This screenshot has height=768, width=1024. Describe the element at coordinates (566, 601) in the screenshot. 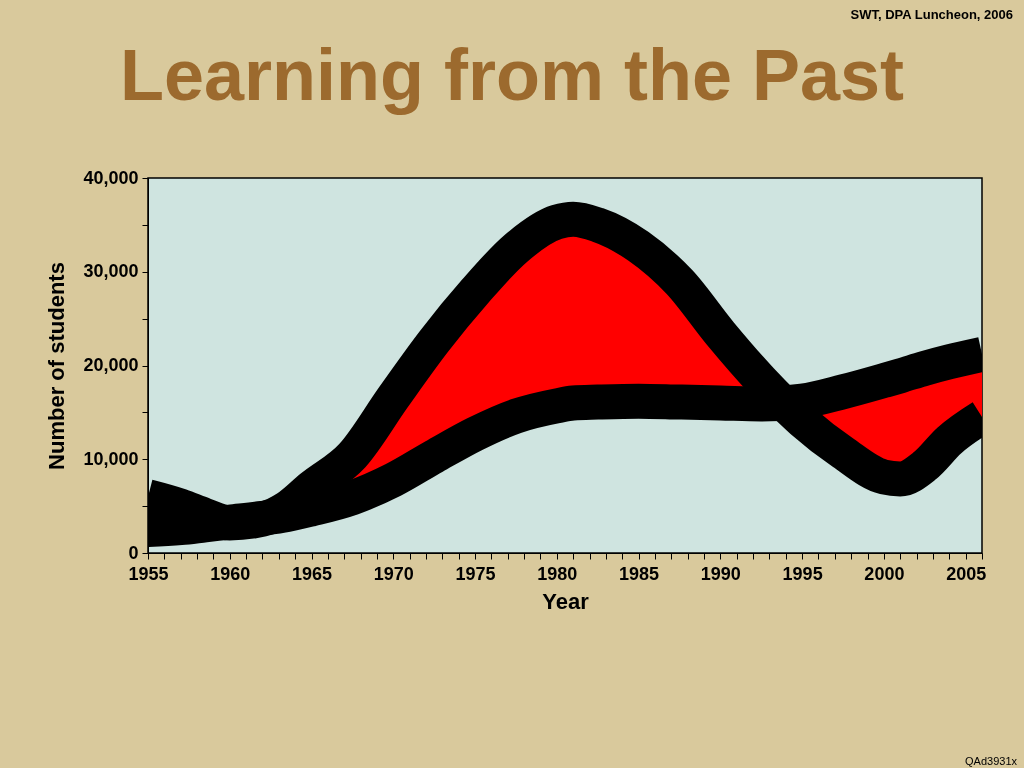

I see `x-axis-title: Year` at that location.